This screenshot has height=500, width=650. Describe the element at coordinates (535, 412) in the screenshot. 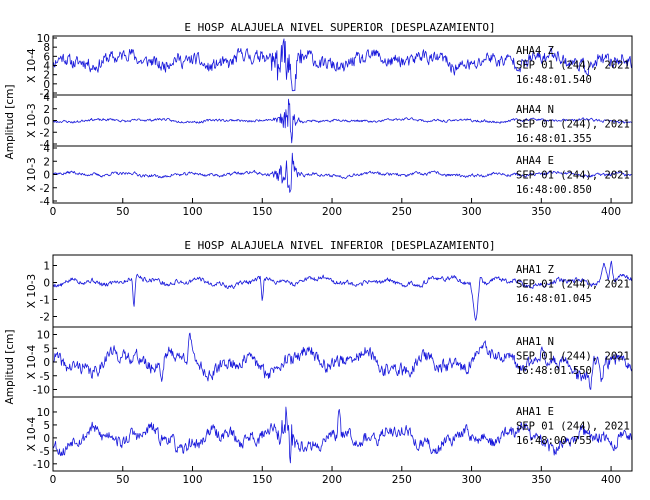

I see `trace-annotation: AHA1 E` at that location.